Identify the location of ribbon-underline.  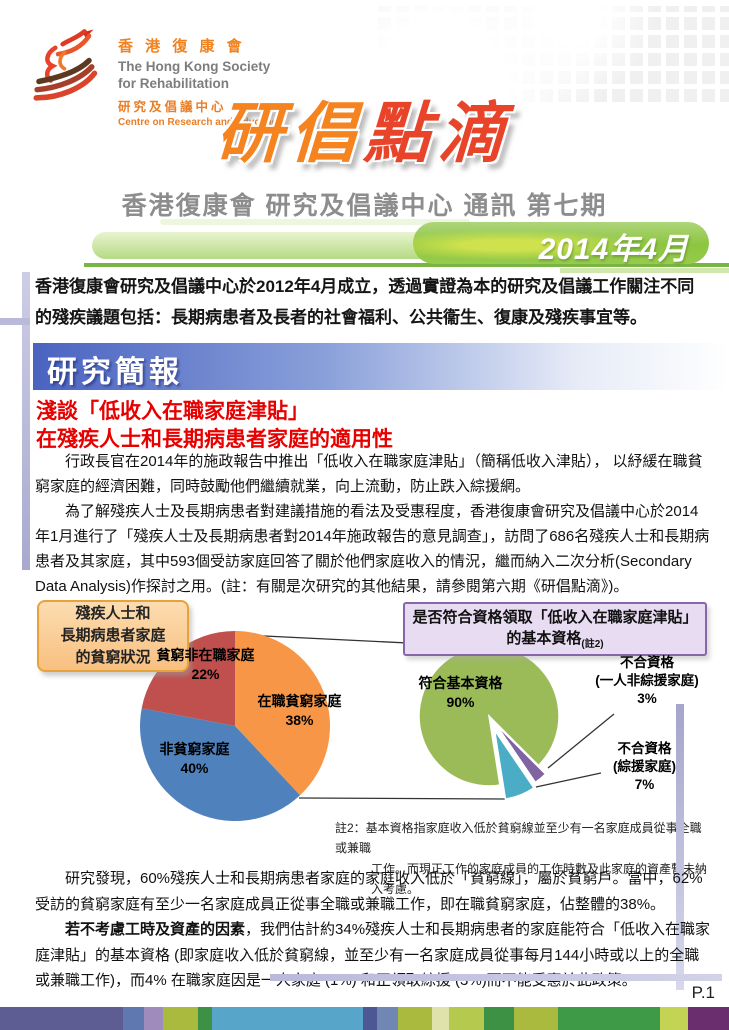
(406, 265).